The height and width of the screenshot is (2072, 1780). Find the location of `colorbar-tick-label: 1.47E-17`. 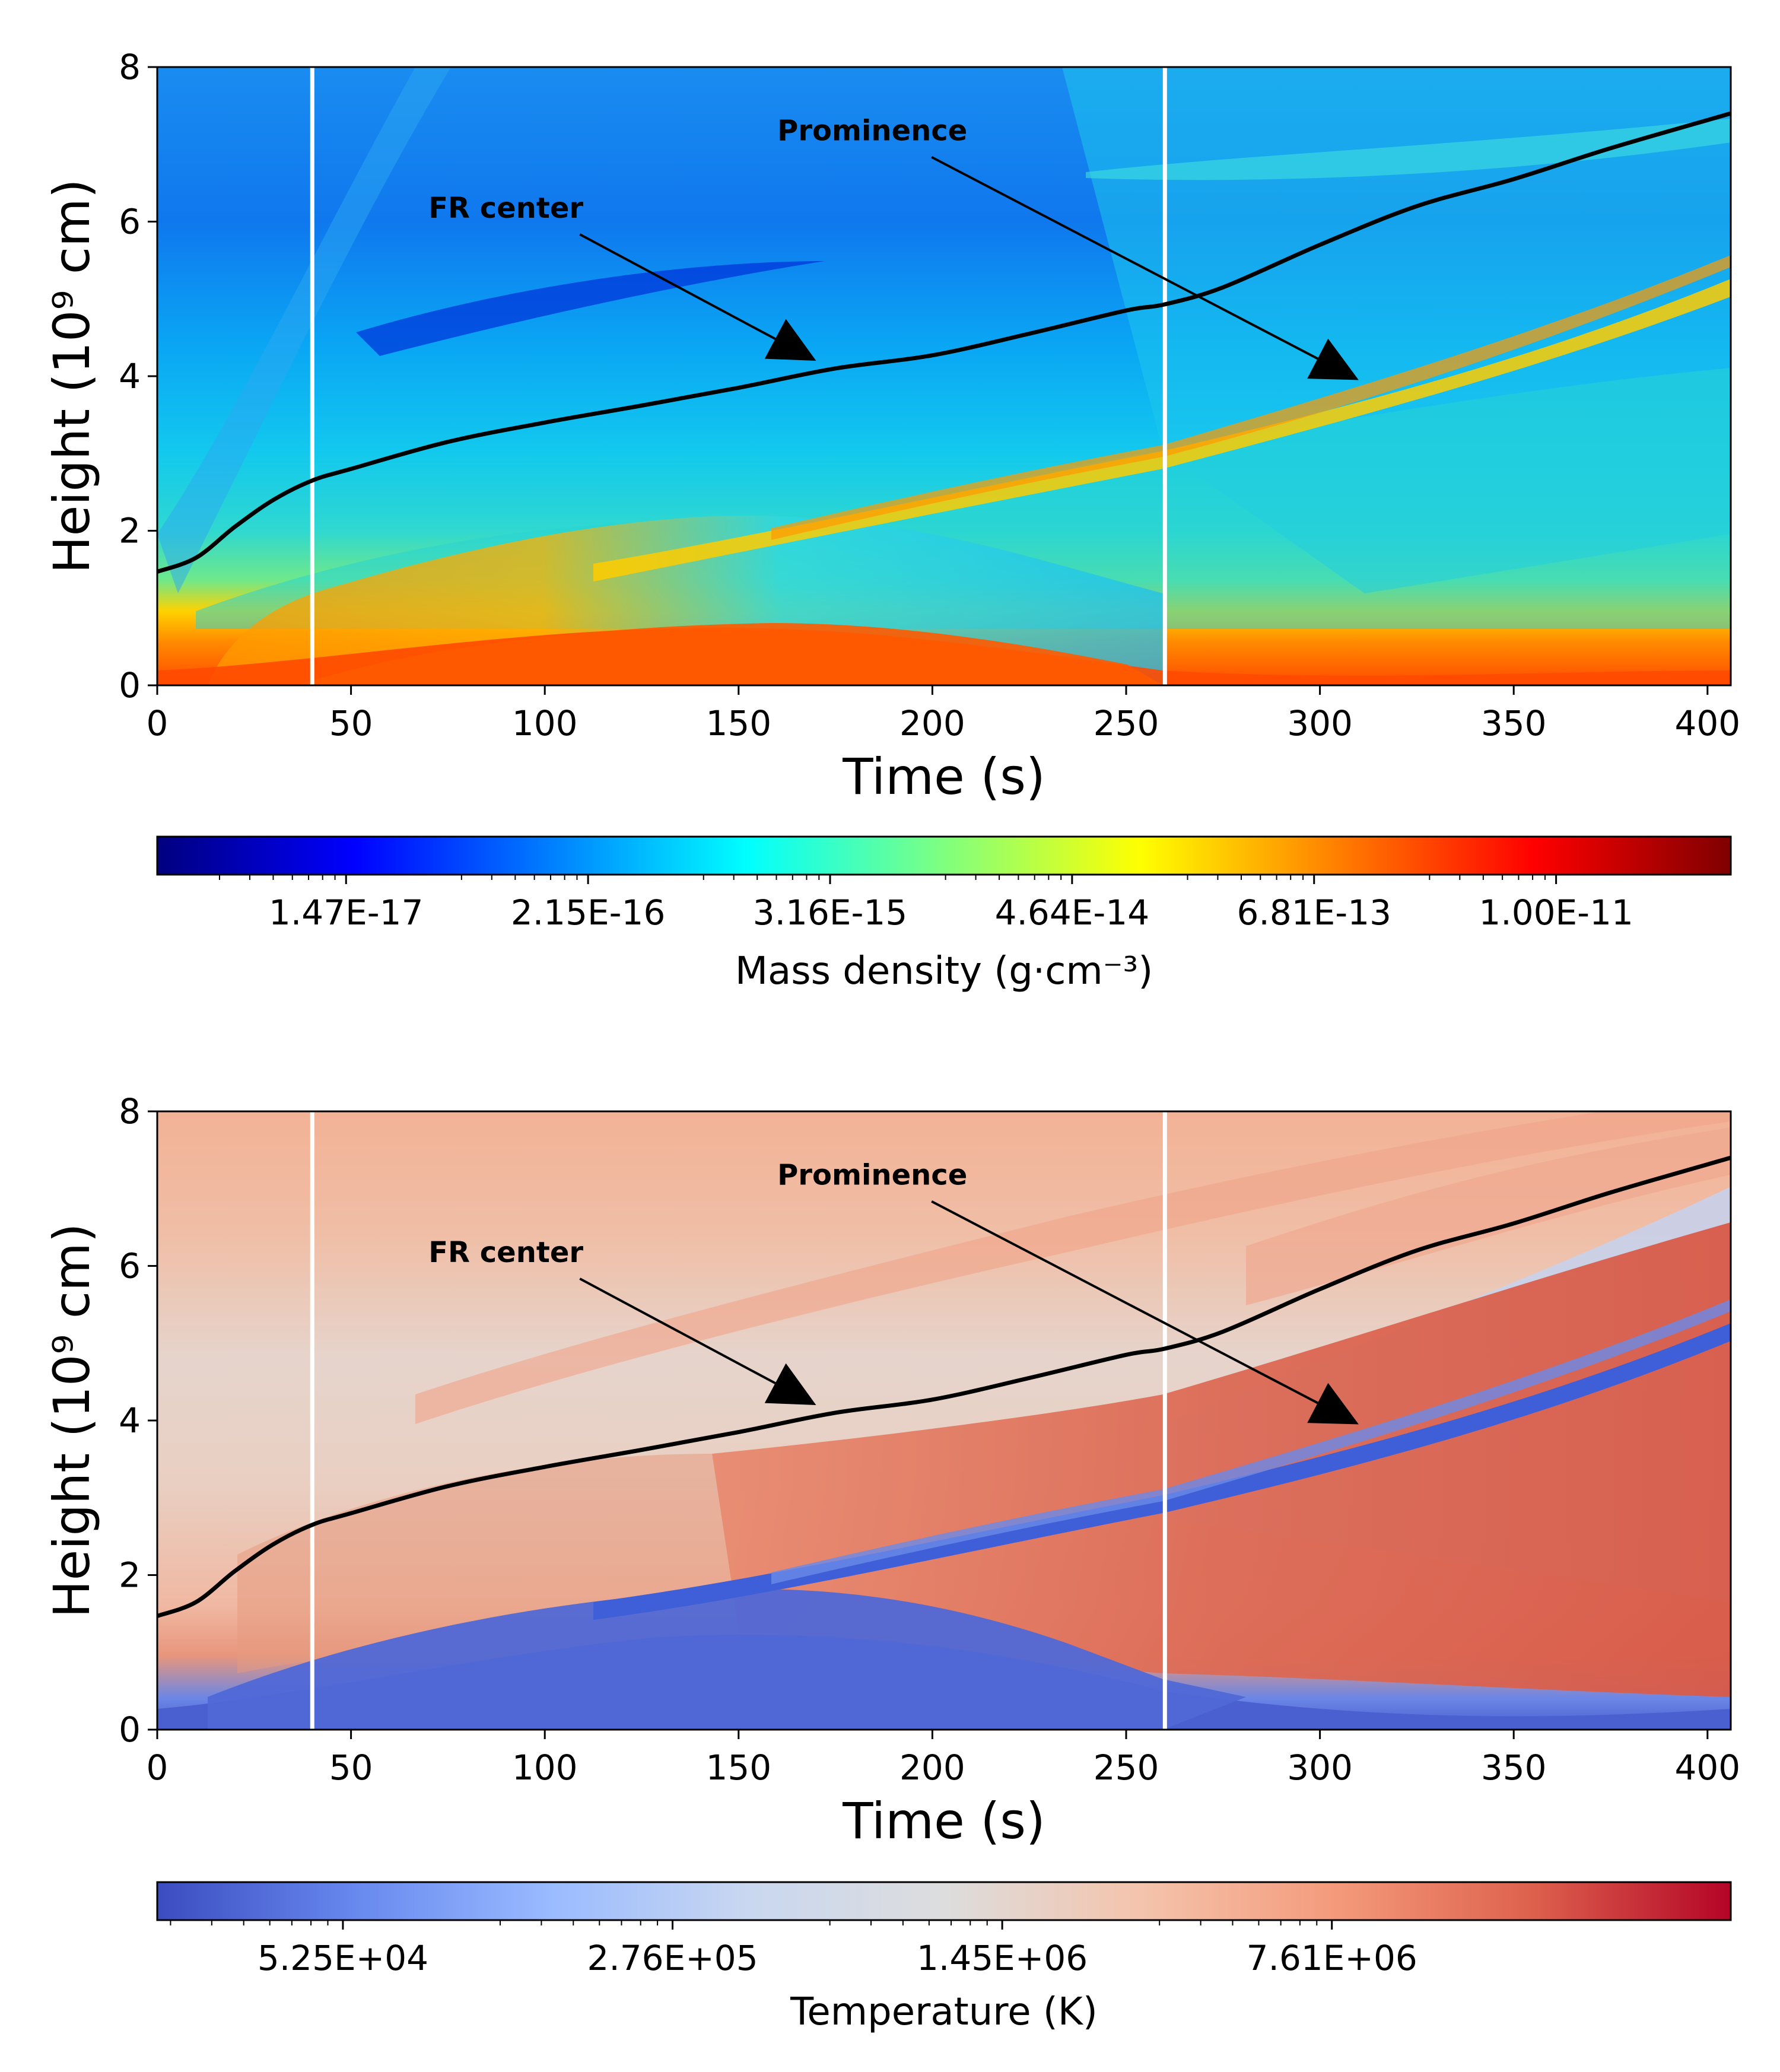

colorbar-tick-label: 1.47E-17 is located at coordinates (346, 912).